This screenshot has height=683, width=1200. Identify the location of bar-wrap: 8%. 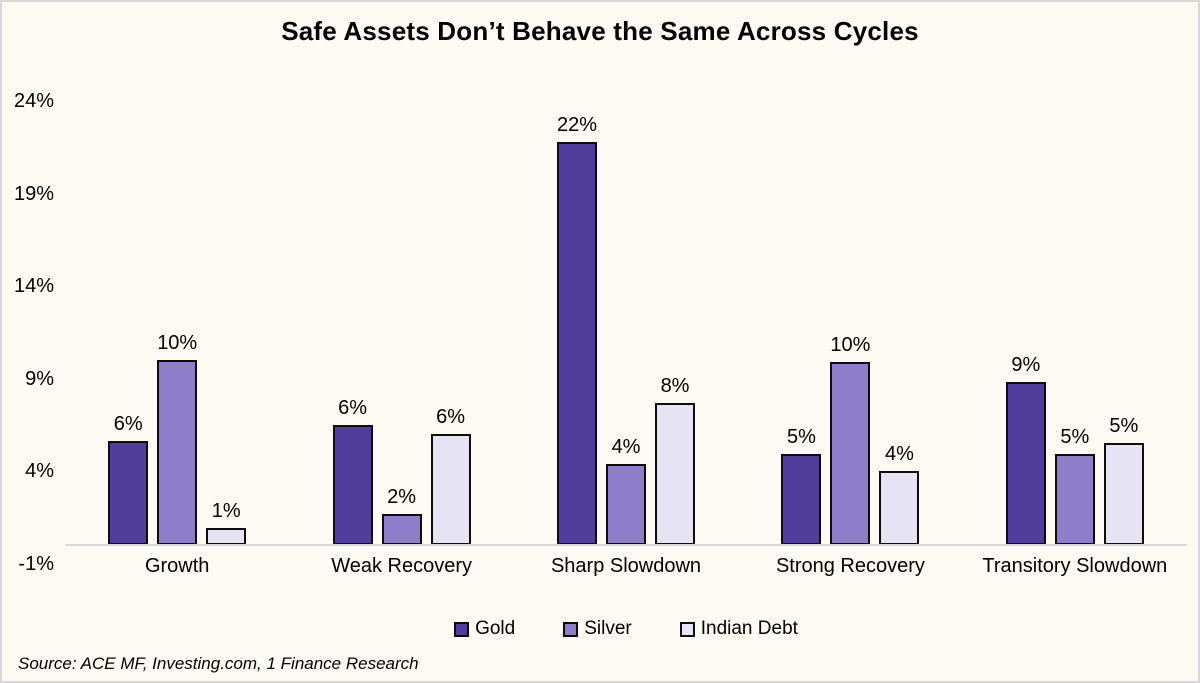
(675, 460).